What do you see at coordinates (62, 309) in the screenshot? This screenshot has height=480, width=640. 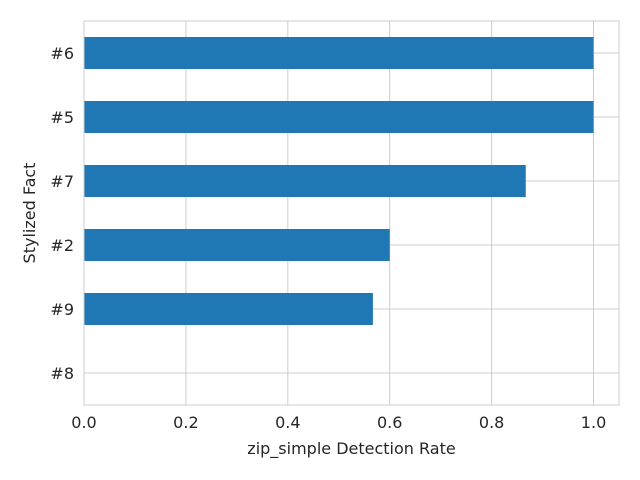 I see `y-tick-label: #9` at bounding box center [62, 309].